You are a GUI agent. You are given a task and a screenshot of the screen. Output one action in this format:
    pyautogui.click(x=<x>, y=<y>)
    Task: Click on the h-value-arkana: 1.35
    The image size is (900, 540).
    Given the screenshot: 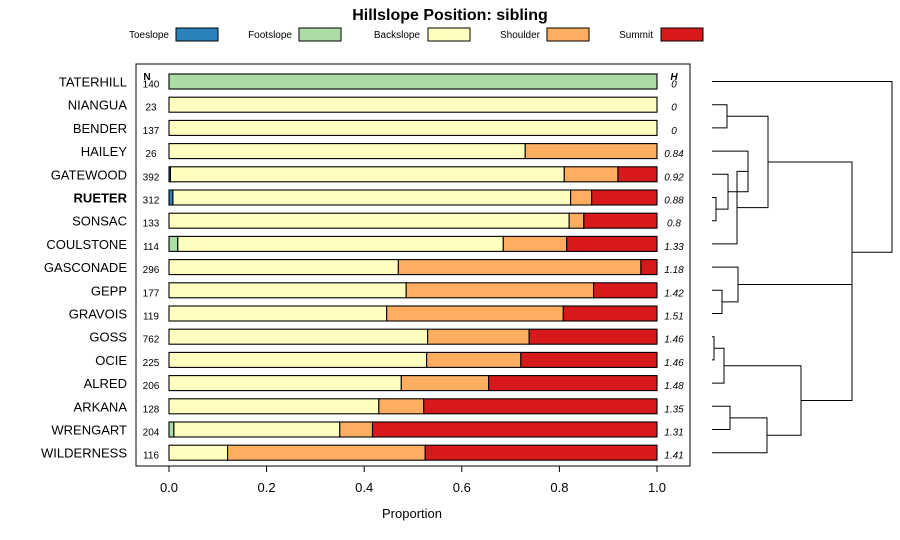 What is the action you would take?
    pyautogui.click(x=674, y=409)
    